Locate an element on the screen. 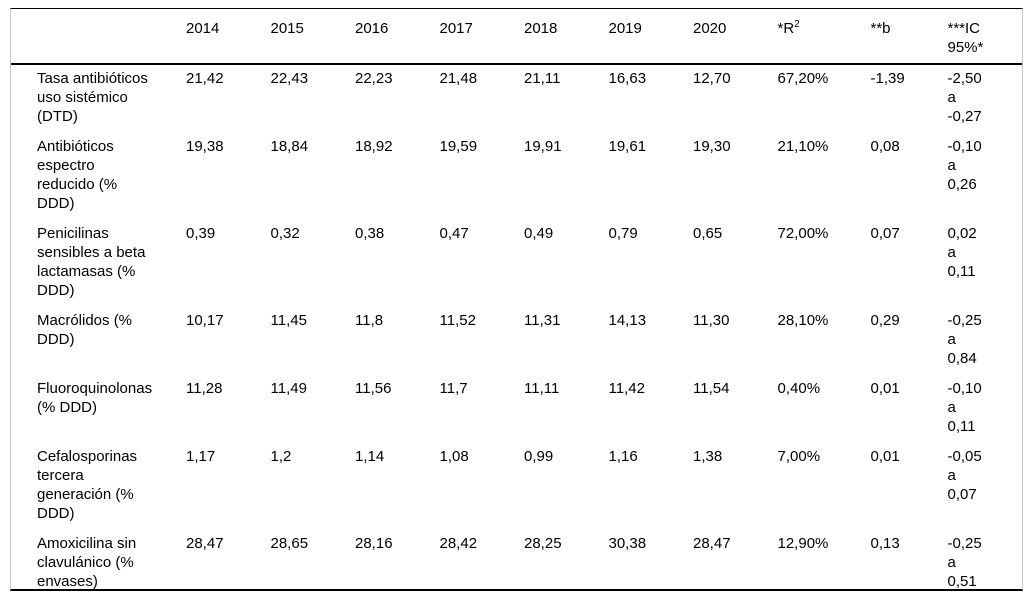  b-value: 0,08 is located at coordinates (885, 146).